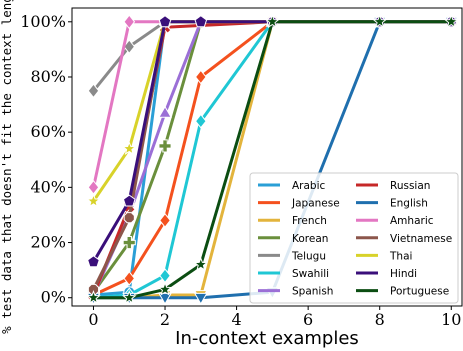  What do you see at coordinates (400, 256) in the screenshot?
I see `legend-label: Thai` at bounding box center [400, 256].